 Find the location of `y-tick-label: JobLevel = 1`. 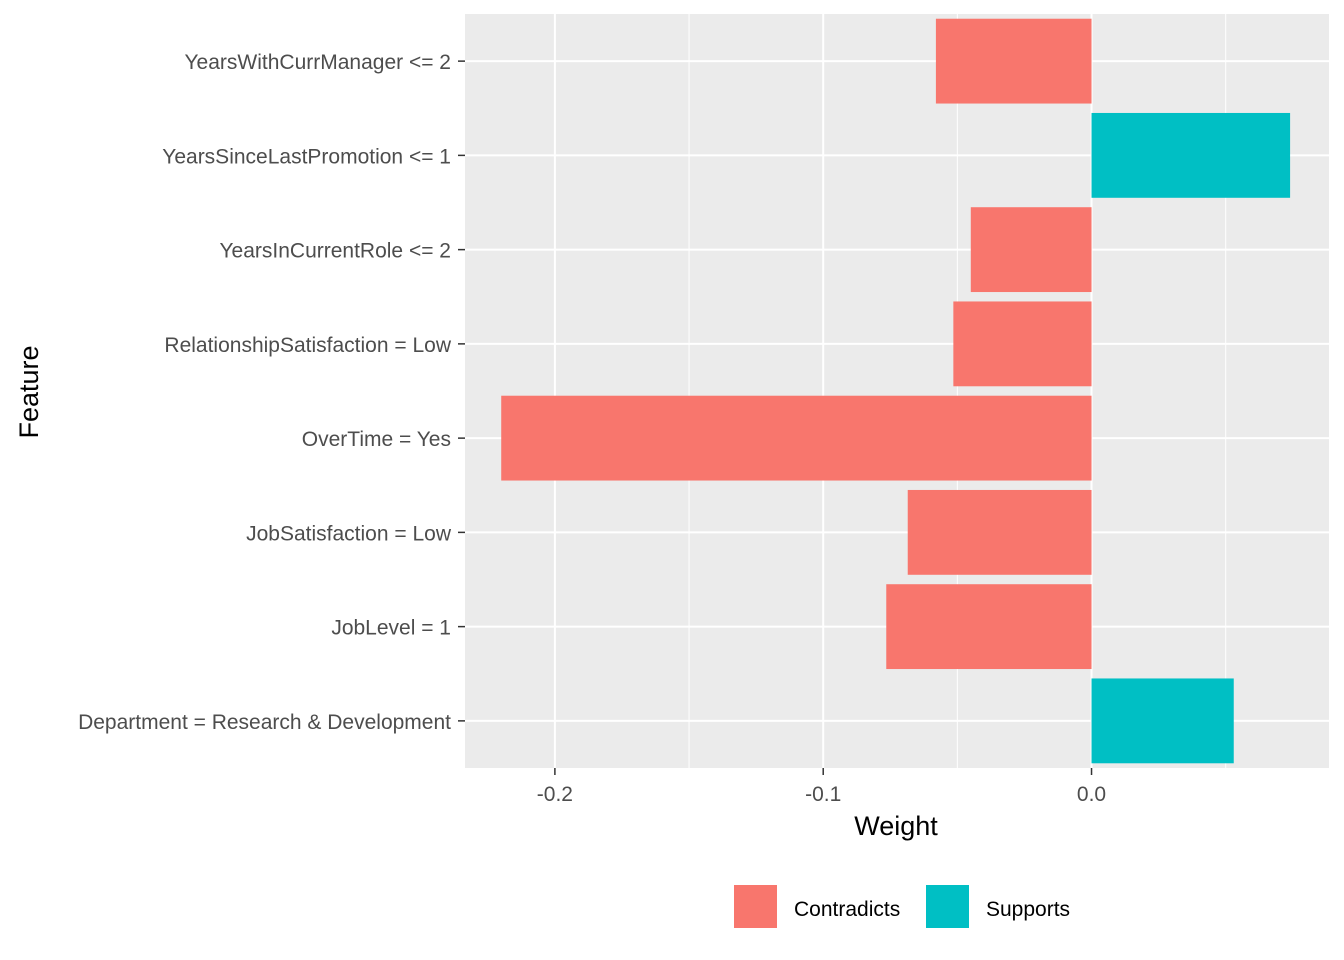

y-tick-label: JobLevel = 1 is located at coordinates (391, 628).